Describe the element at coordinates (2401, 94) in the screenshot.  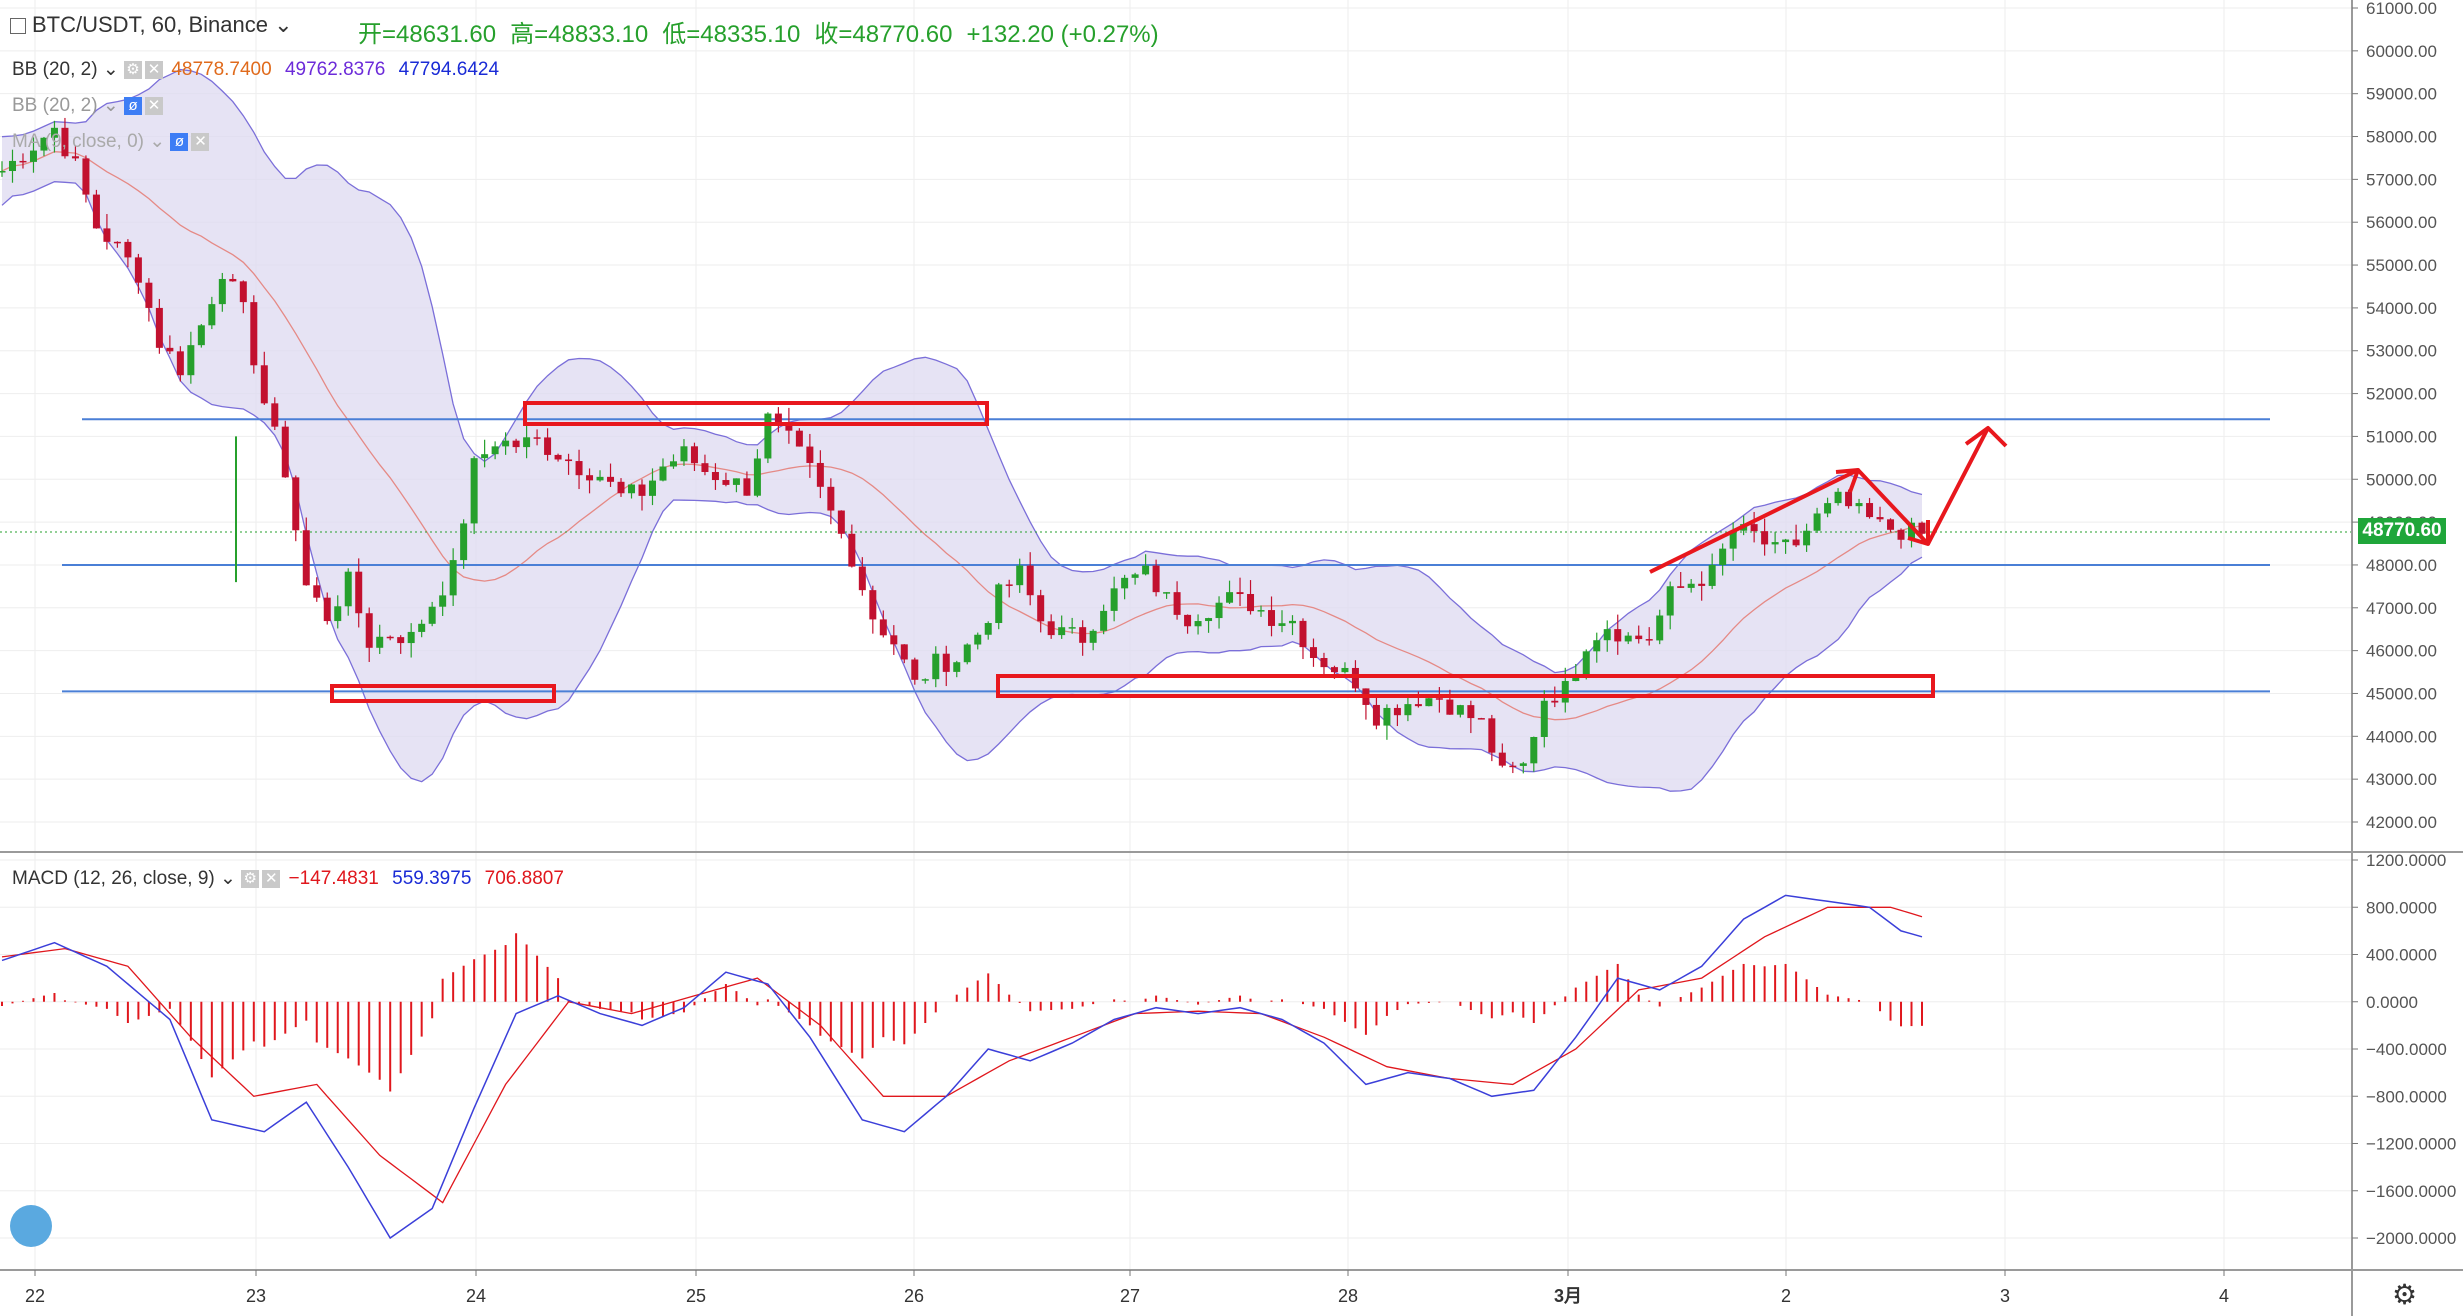
I see `y-tick-label: 59000.00` at that location.